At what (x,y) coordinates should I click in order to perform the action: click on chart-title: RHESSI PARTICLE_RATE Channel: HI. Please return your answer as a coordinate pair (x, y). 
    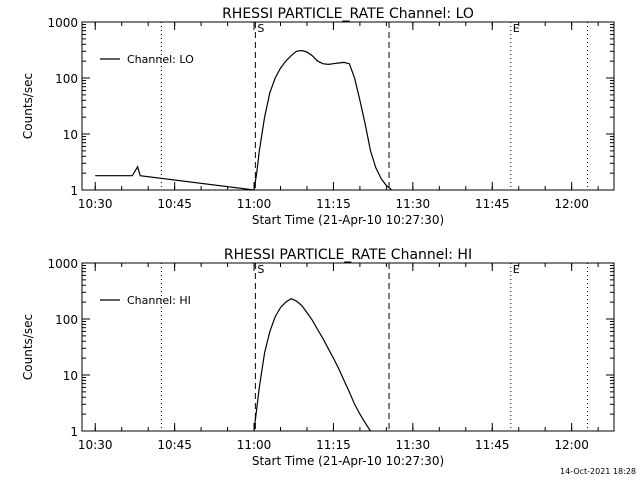
    Looking at the image, I should click on (348, 255).